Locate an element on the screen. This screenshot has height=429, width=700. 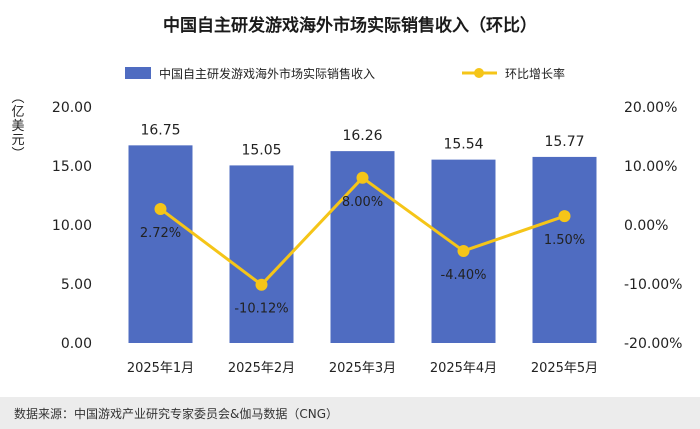
y2-tick-label: 10.00% is located at coordinates (650, 167).